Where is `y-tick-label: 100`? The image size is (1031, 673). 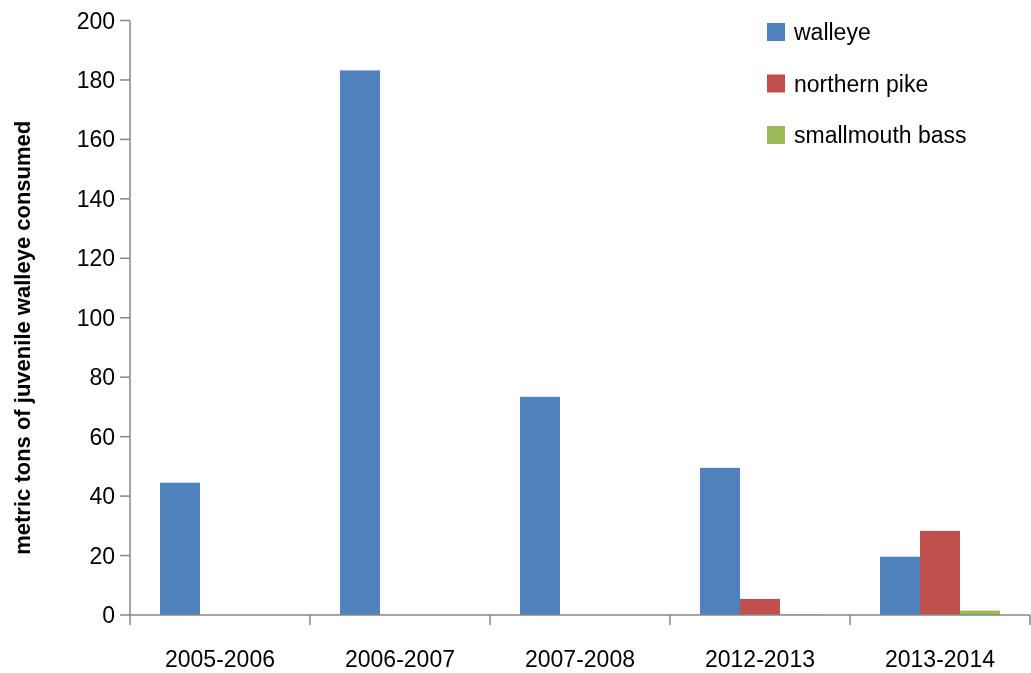
y-tick-label: 100 is located at coordinates (95, 317).